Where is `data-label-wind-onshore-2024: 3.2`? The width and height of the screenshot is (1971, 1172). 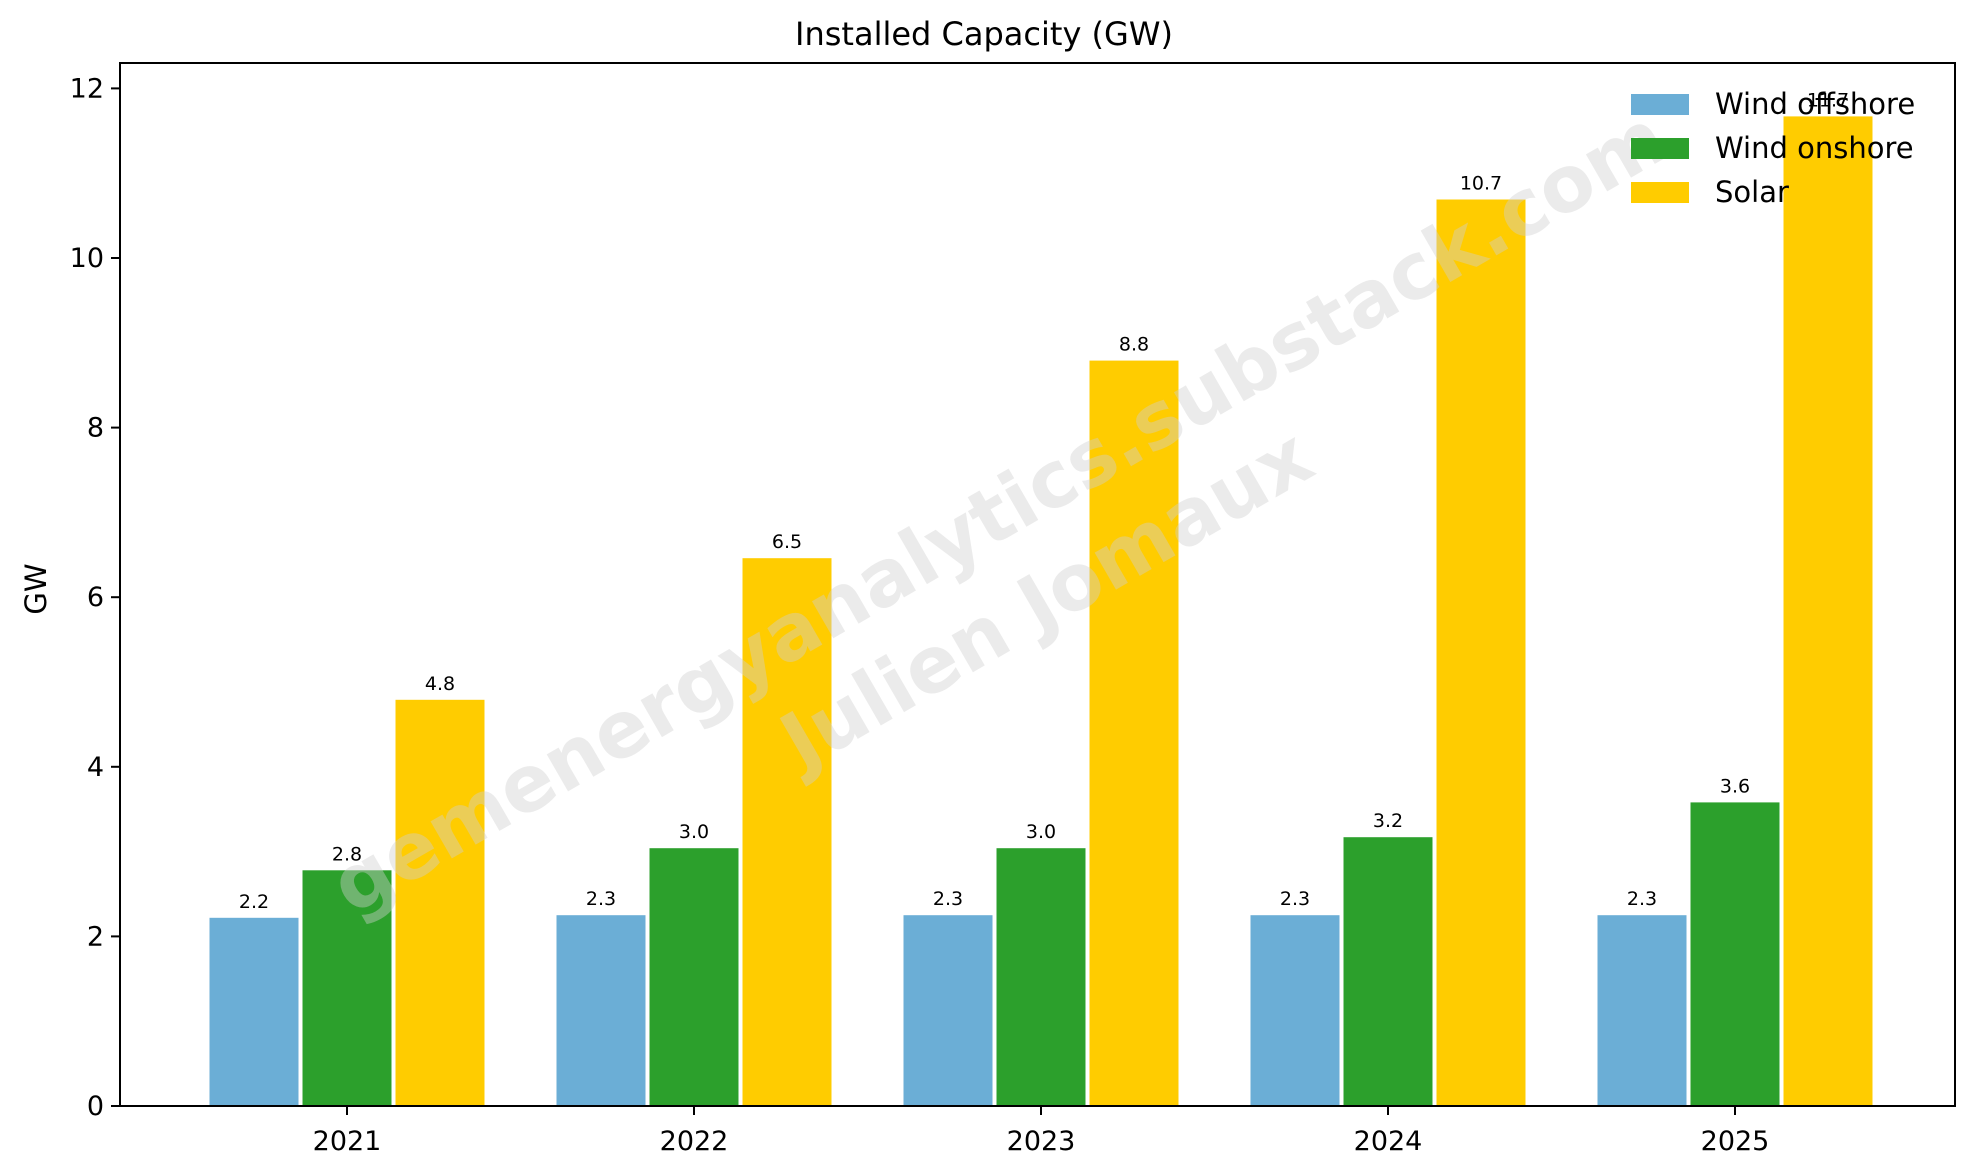
data-label-wind-onshore-2024: 3.2 is located at coordinates (1388, 821).